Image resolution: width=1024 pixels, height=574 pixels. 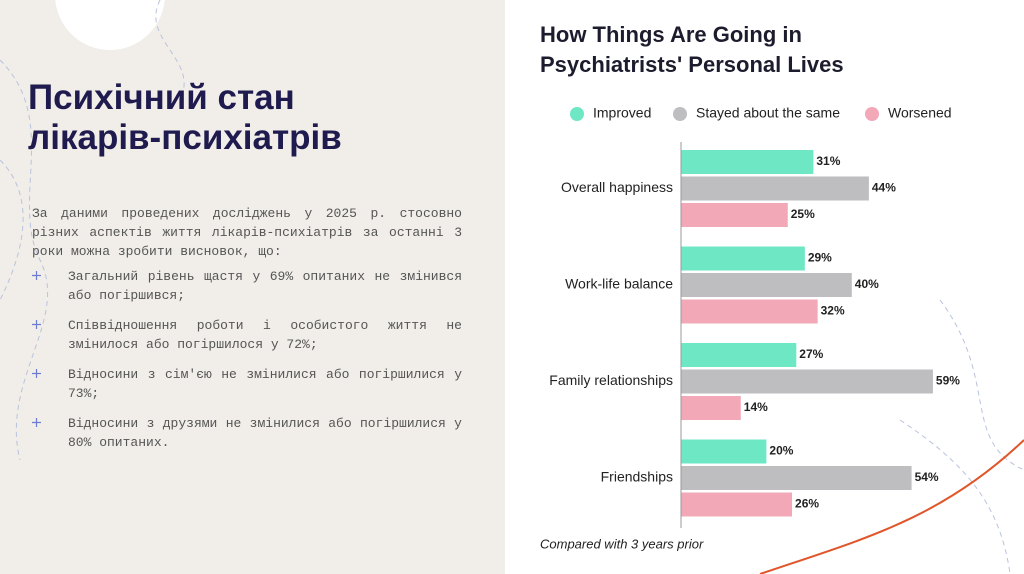 I want to click on value-label: 14%, so click(x=756, y=407).